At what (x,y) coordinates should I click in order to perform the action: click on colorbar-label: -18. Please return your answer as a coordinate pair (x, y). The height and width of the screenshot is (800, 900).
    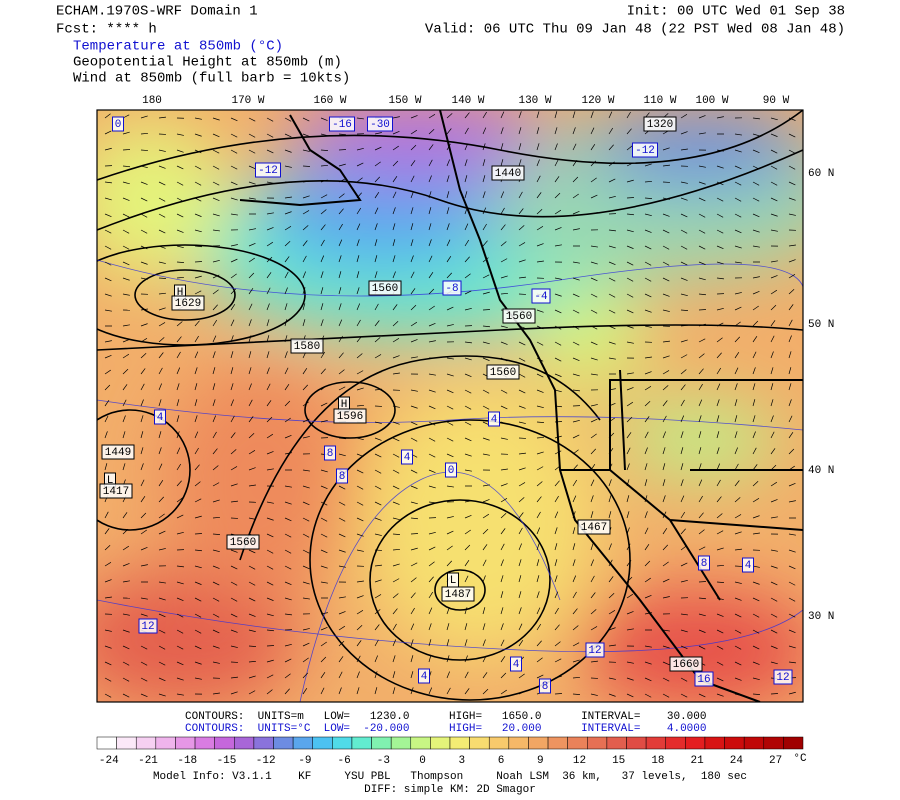
    Looking at the image, I should click on (187, 761).